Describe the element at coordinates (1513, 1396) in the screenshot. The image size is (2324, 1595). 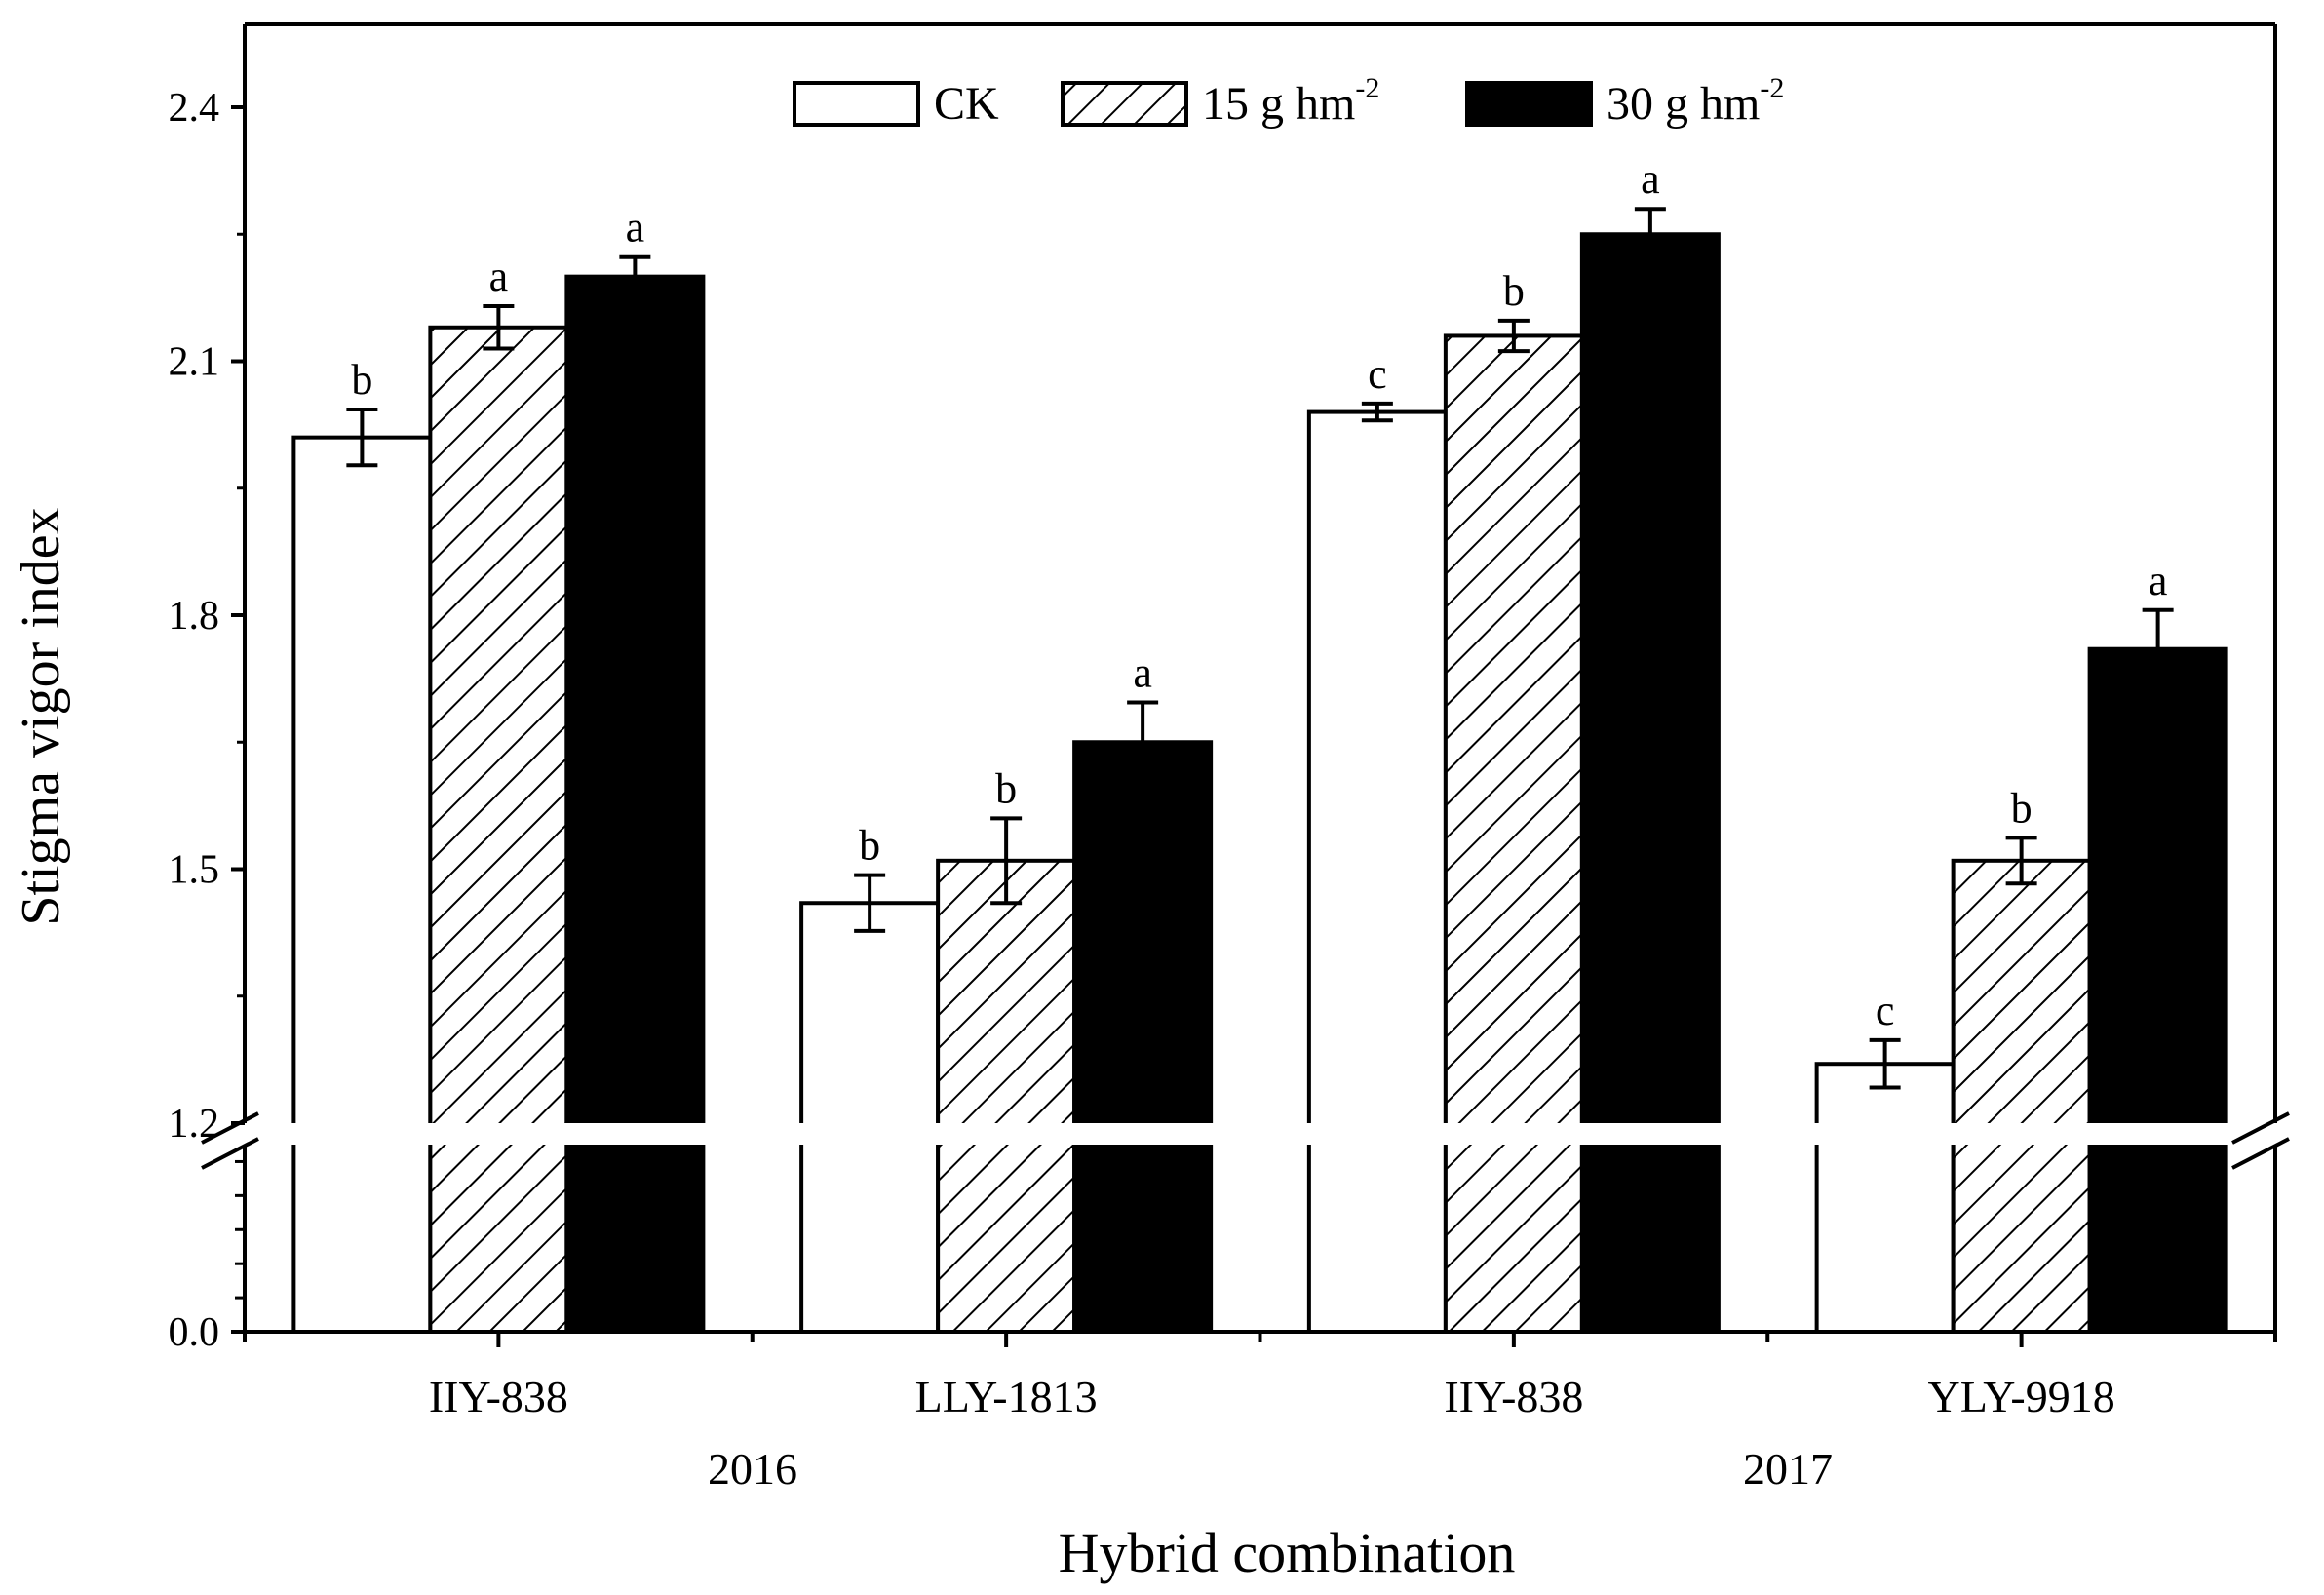
I see `x-tick-label-2: IIY-838` at that location.